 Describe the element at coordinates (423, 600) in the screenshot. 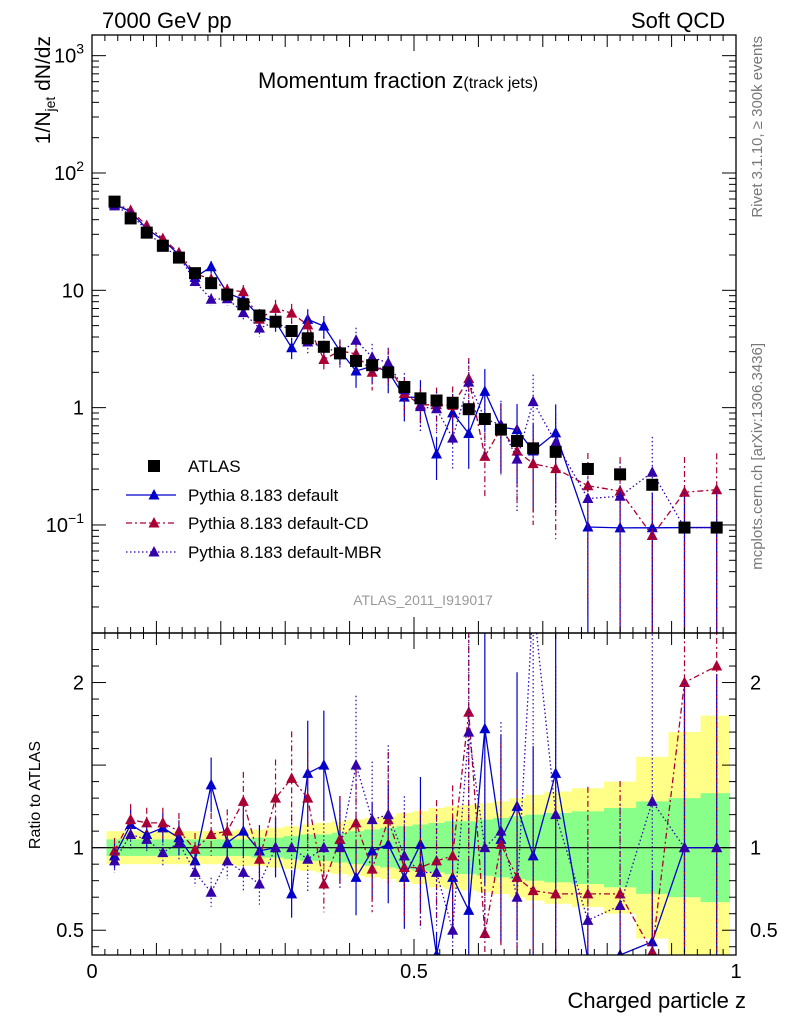

I see `analysis-id-label: ATLAS_2011_I919017` at that location.